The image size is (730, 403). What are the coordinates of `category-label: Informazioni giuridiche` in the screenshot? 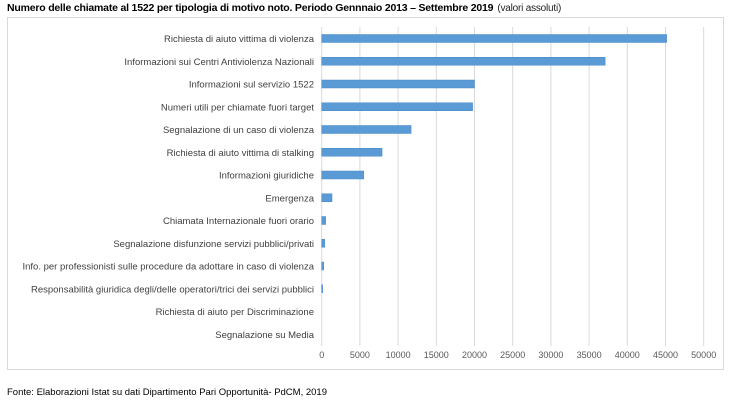 It's located at (266, 176).